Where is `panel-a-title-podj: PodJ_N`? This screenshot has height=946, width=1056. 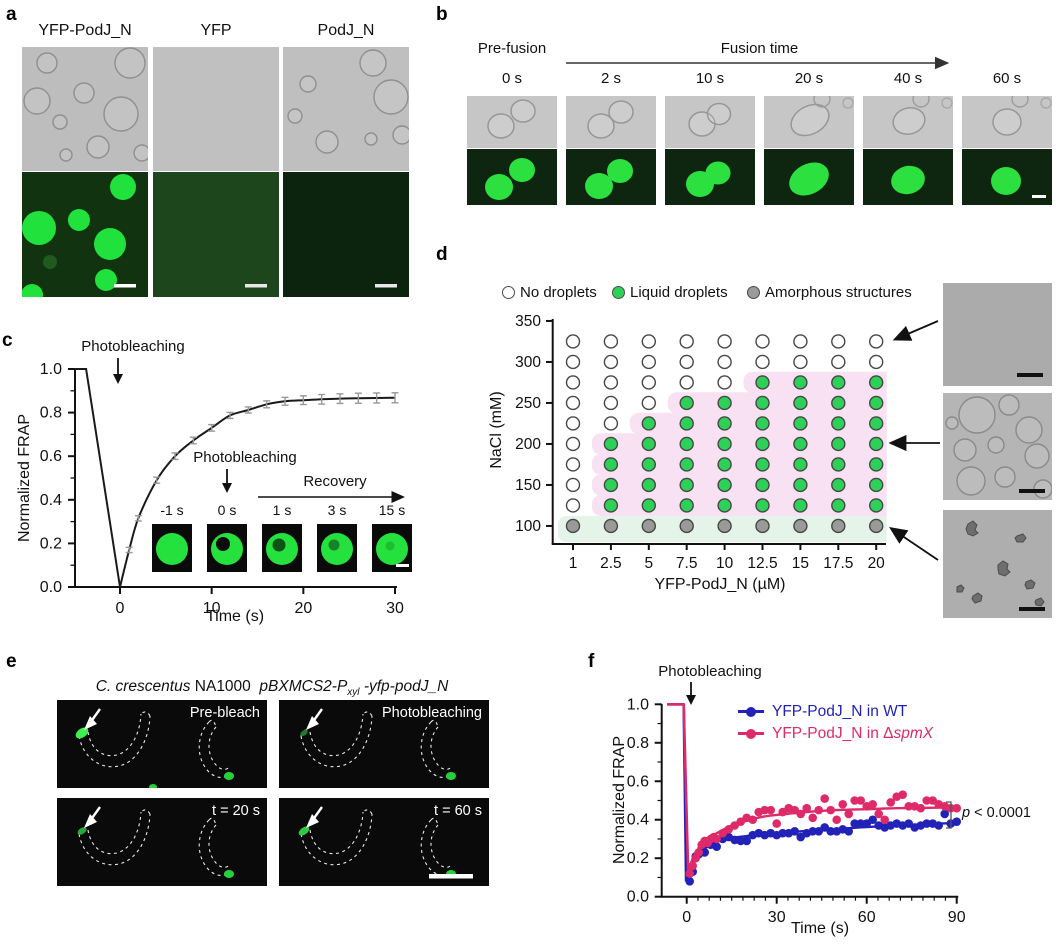 panel-a-title-podj: PodJ_N is located at coordinates (346, 30).